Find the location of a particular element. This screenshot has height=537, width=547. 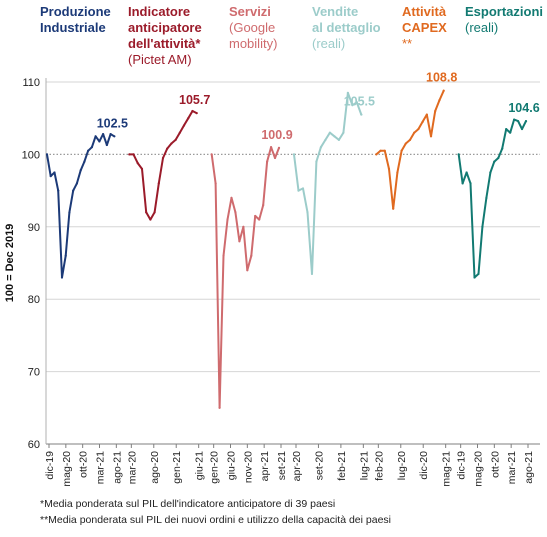

x-tick-label: apr-21 is located at coordinates (265, 466).